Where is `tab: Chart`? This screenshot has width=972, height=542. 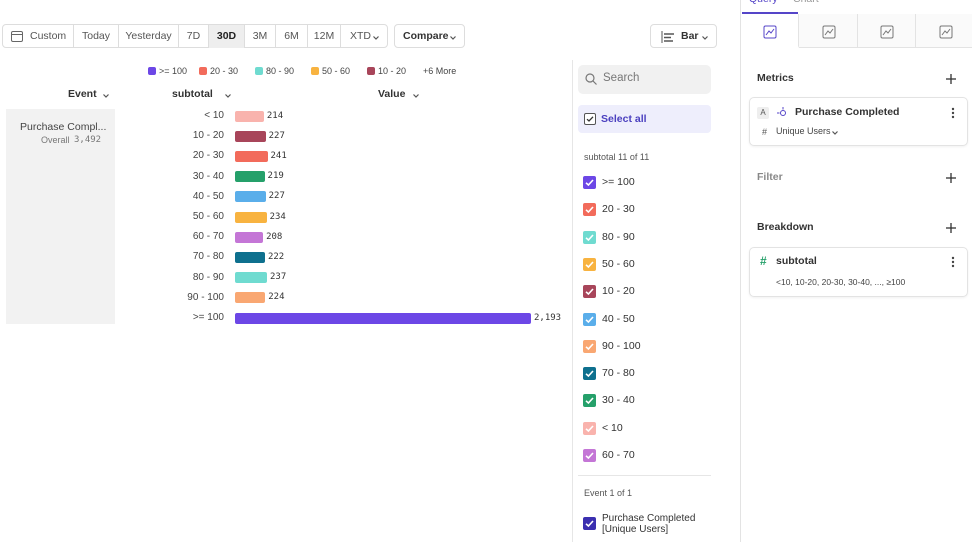 tab: Chart is located at coordinates (806, 2).